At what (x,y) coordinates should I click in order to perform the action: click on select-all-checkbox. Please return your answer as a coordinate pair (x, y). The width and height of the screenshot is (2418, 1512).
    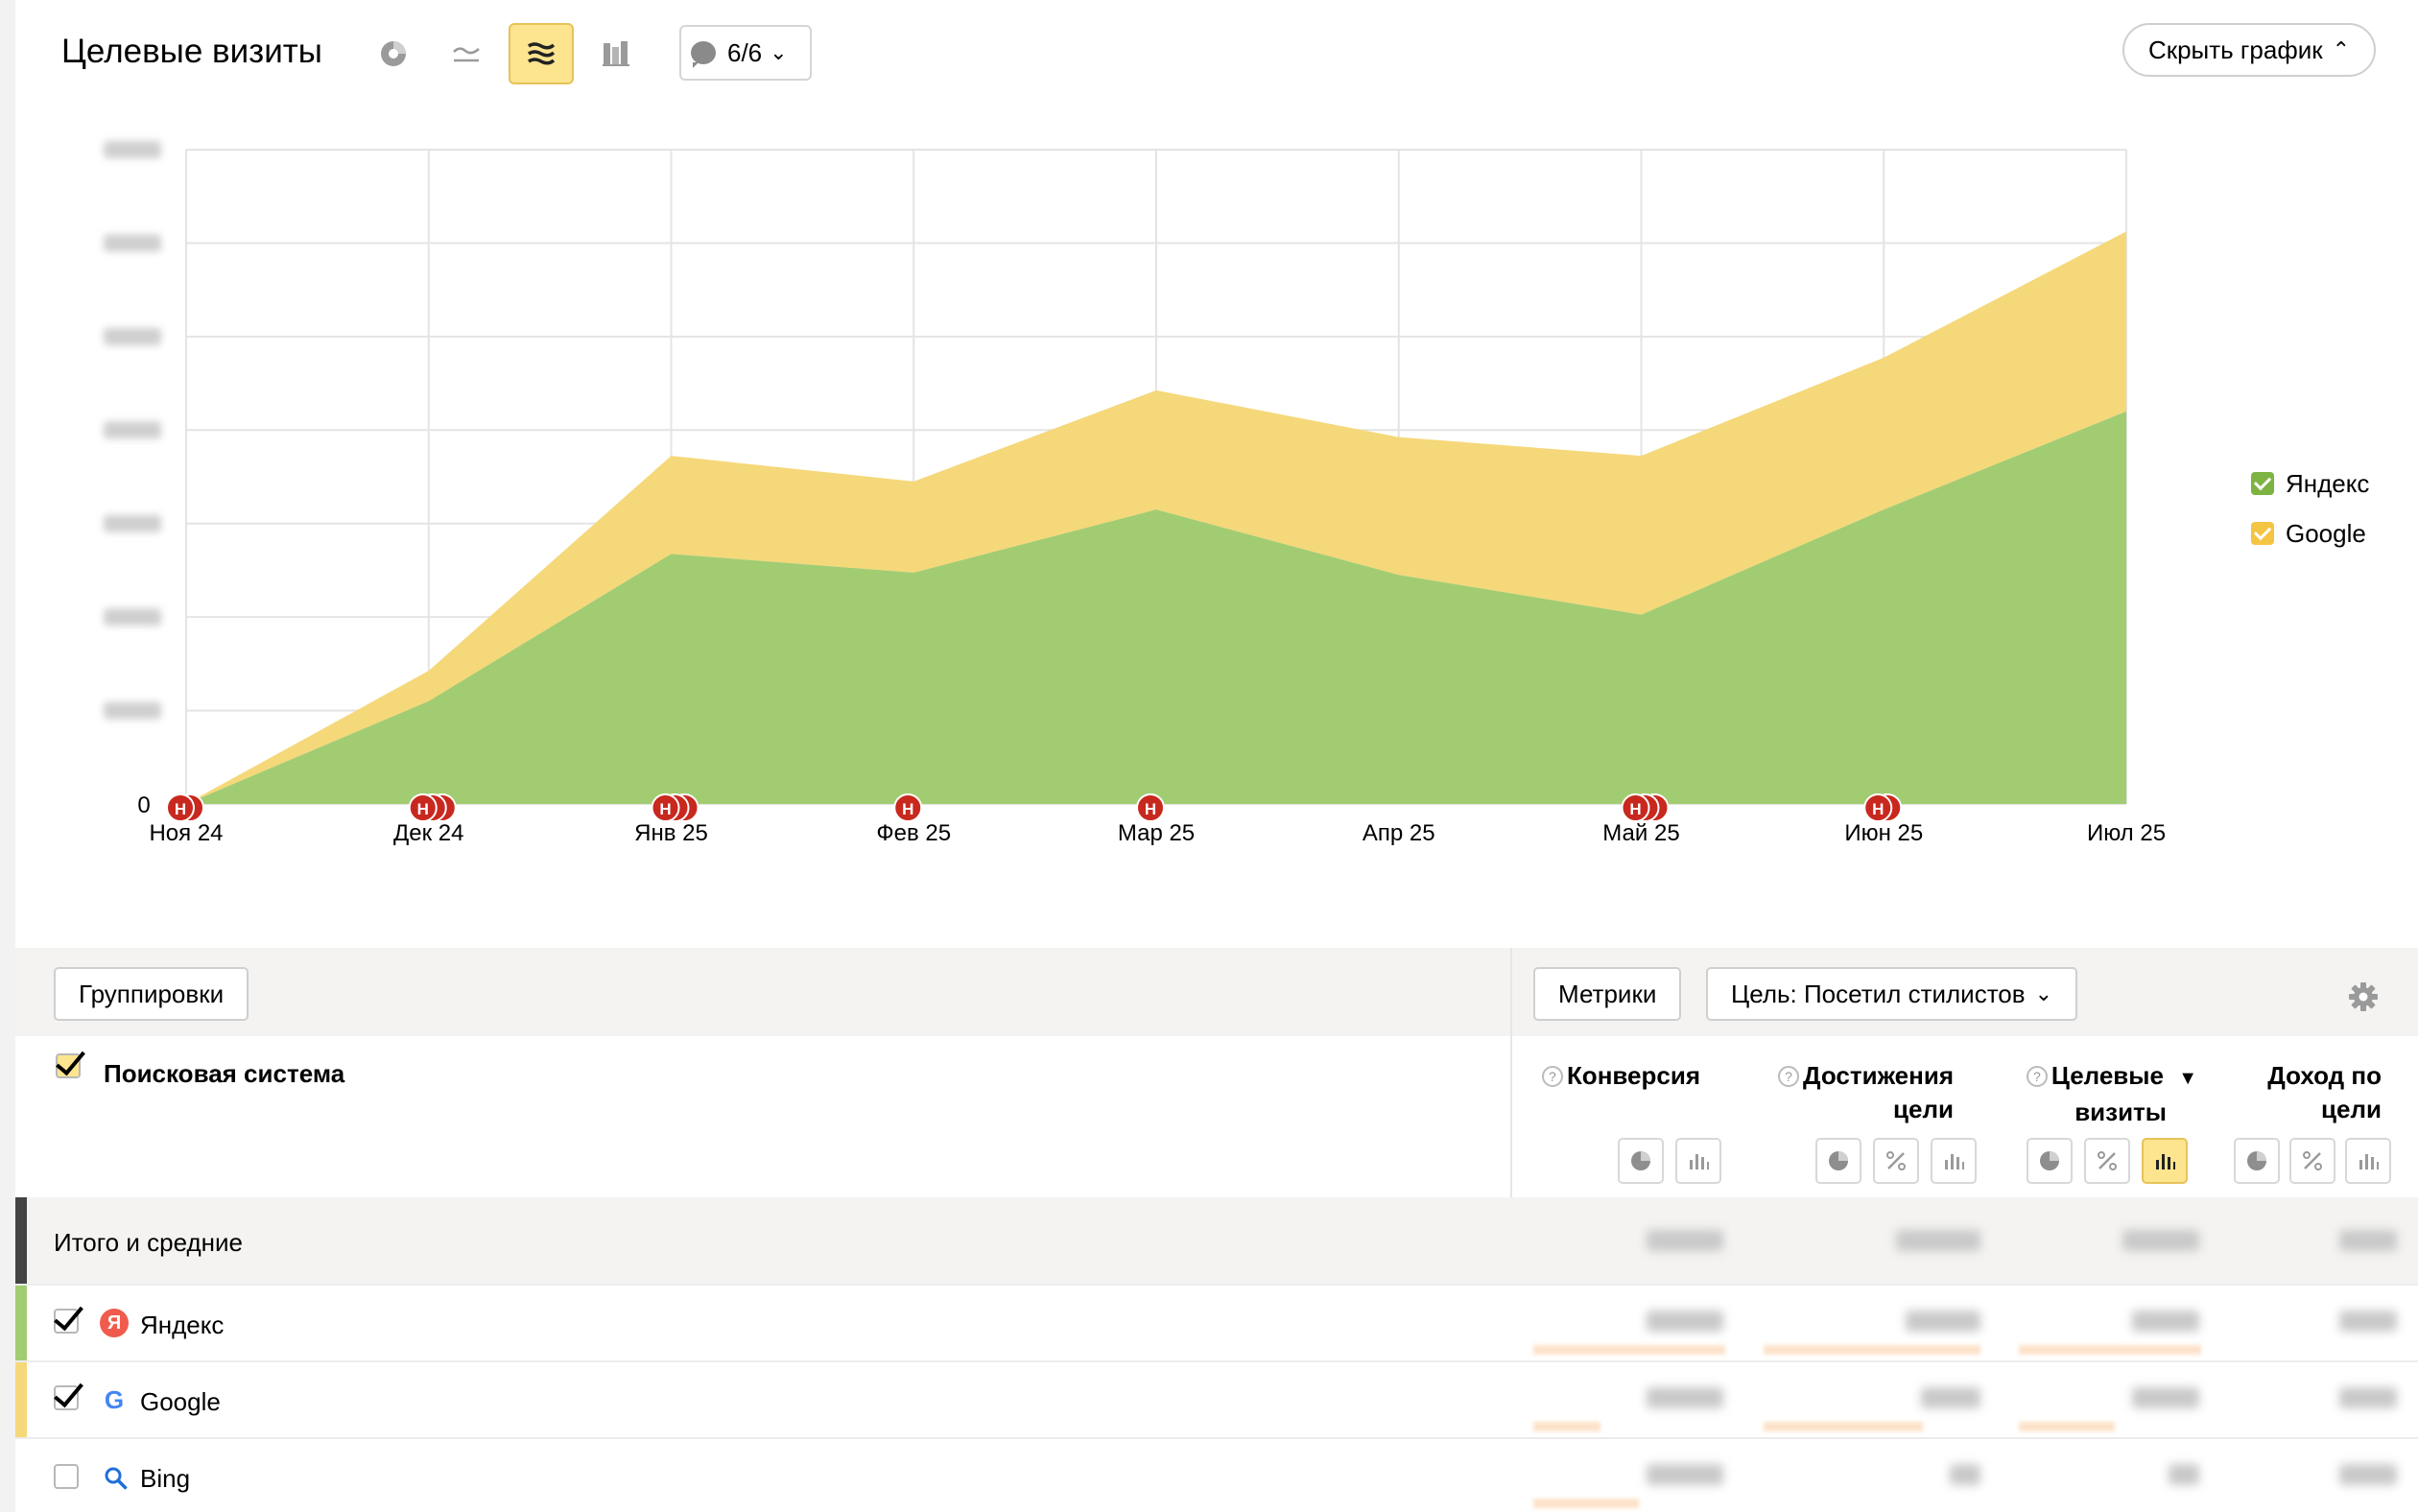
    Looking at the image, I should click on (68, 1065).